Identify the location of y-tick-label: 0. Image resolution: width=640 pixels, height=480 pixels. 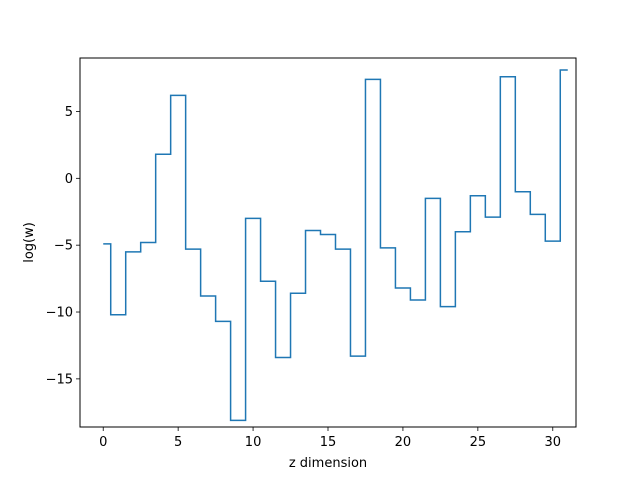
(69, 179).